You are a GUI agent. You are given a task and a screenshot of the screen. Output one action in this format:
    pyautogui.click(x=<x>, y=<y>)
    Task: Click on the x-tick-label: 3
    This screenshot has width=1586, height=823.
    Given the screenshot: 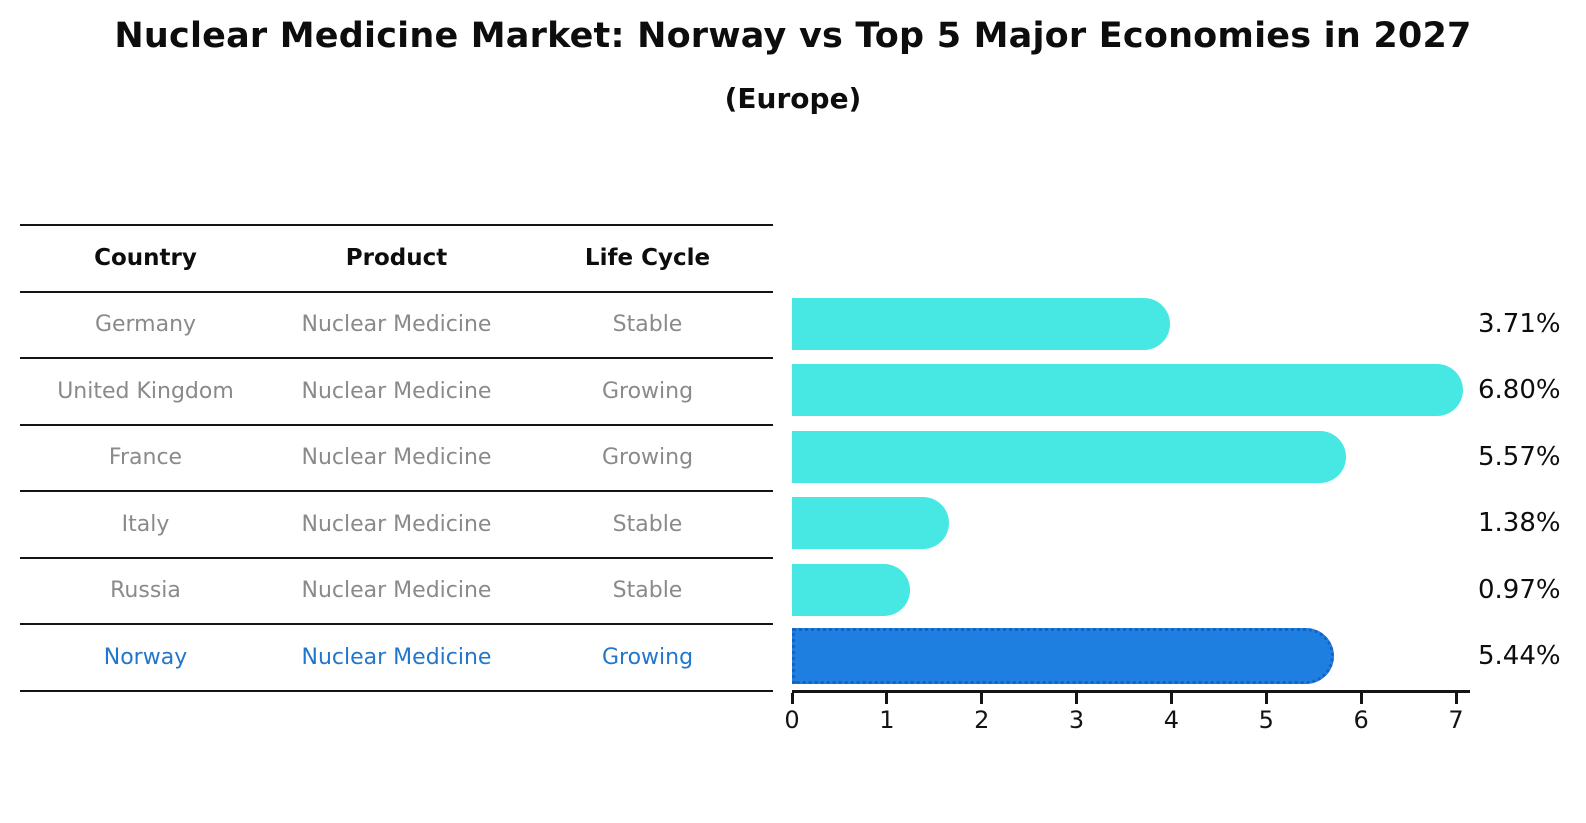 What is the action you would take?
    pyautogui.click(x=1076, y=720)
    